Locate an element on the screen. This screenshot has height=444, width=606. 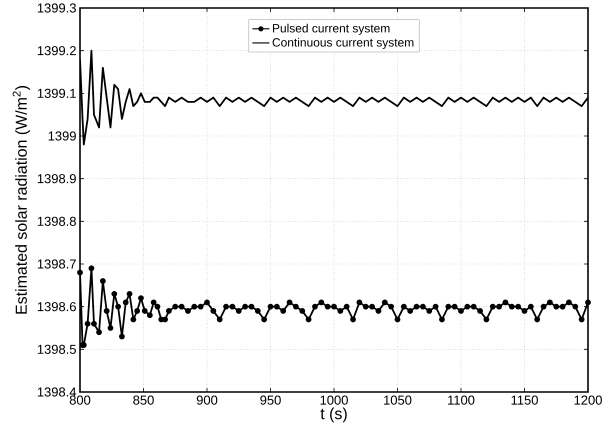
x-tick-label: 1150 is located at coordinates (525, 400).